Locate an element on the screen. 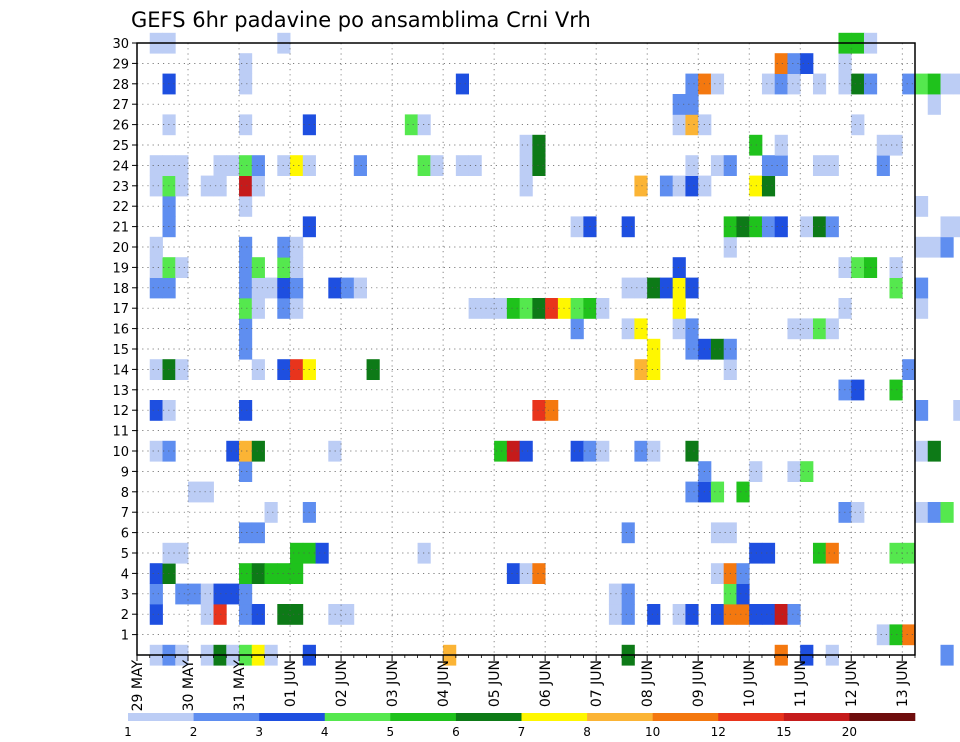  y-tick-label: 12 is located at coordinates (120, 411).